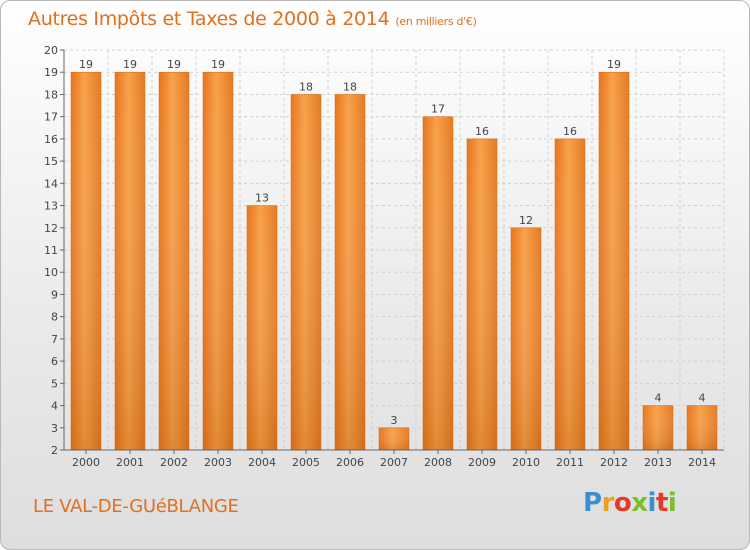  Describe the element at coordinates (174, 462) in the screenshot. I see `x-tick-label: 2002` at that location.